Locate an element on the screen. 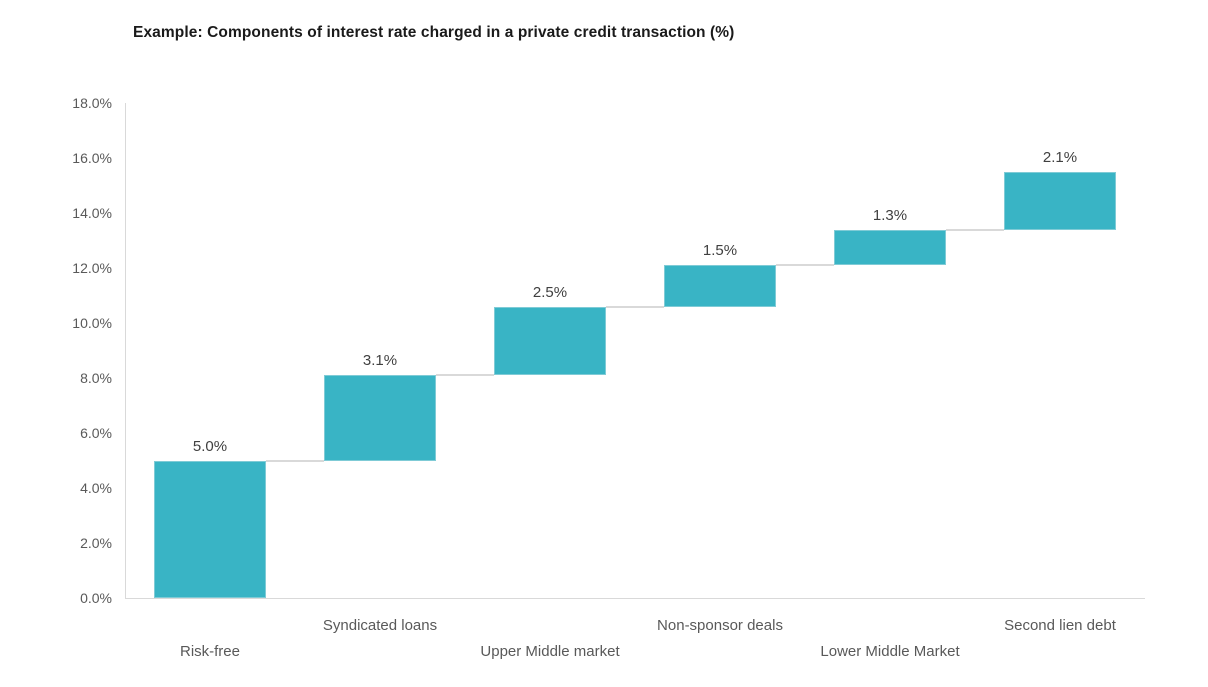  y-tick-label: 10.0% is located at coordinates (92, 323).